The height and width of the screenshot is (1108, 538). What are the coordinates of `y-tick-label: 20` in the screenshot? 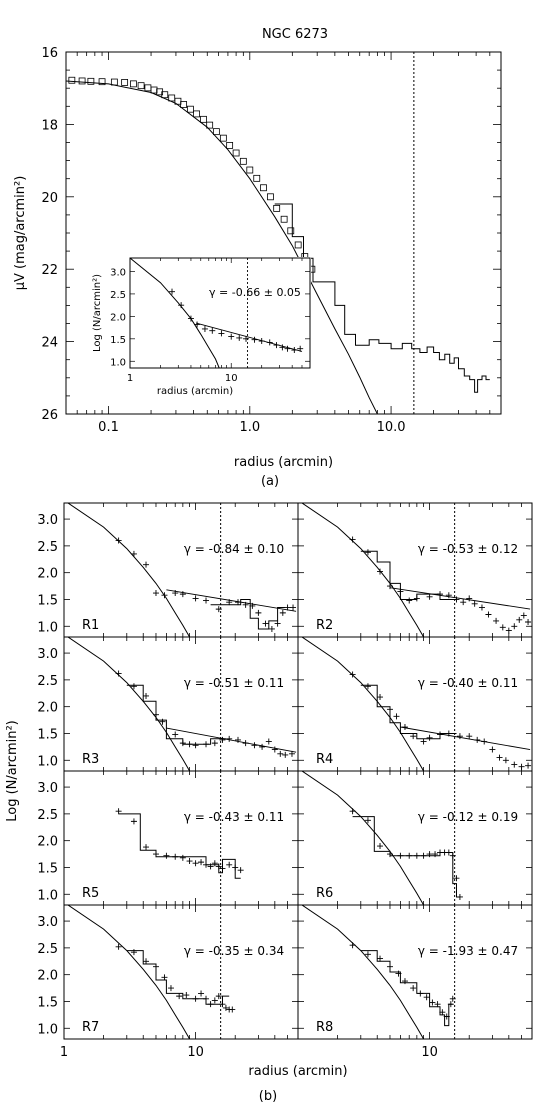 It's located at (49, 198).